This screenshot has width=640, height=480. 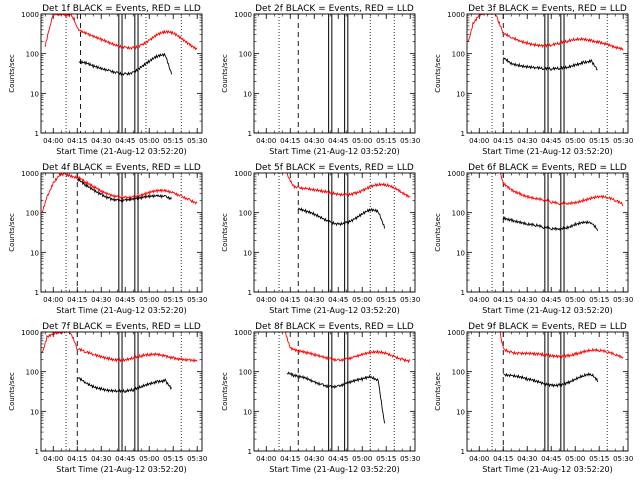 I want to click on panel-title: Det 6f BLACK = Events, RED = LLD, so click(x=547, y=168).